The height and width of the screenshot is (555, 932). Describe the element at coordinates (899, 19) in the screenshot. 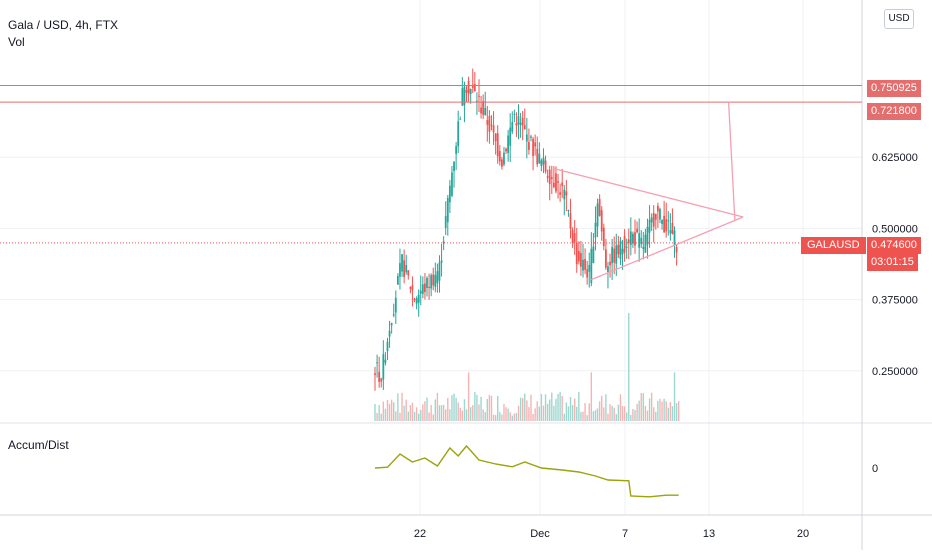

I see `currency-button: USD` at that location.